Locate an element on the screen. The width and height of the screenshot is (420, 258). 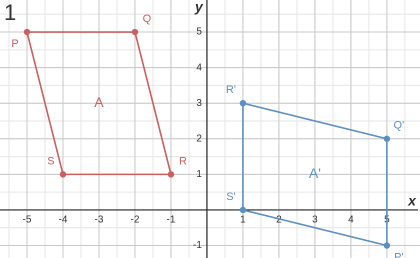
x-tick-label: -4 is located at coordinates (63, 220).